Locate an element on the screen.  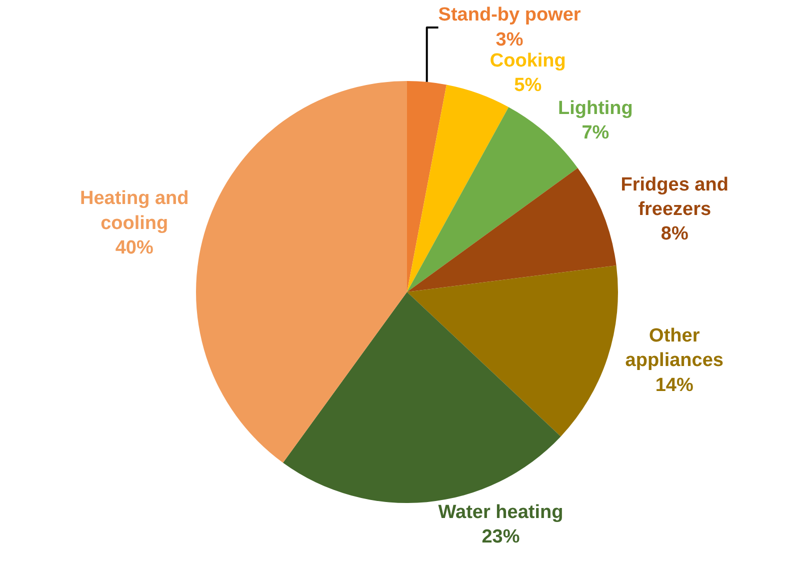
slice-label: Other appliances is located at coordinates (674, 348).